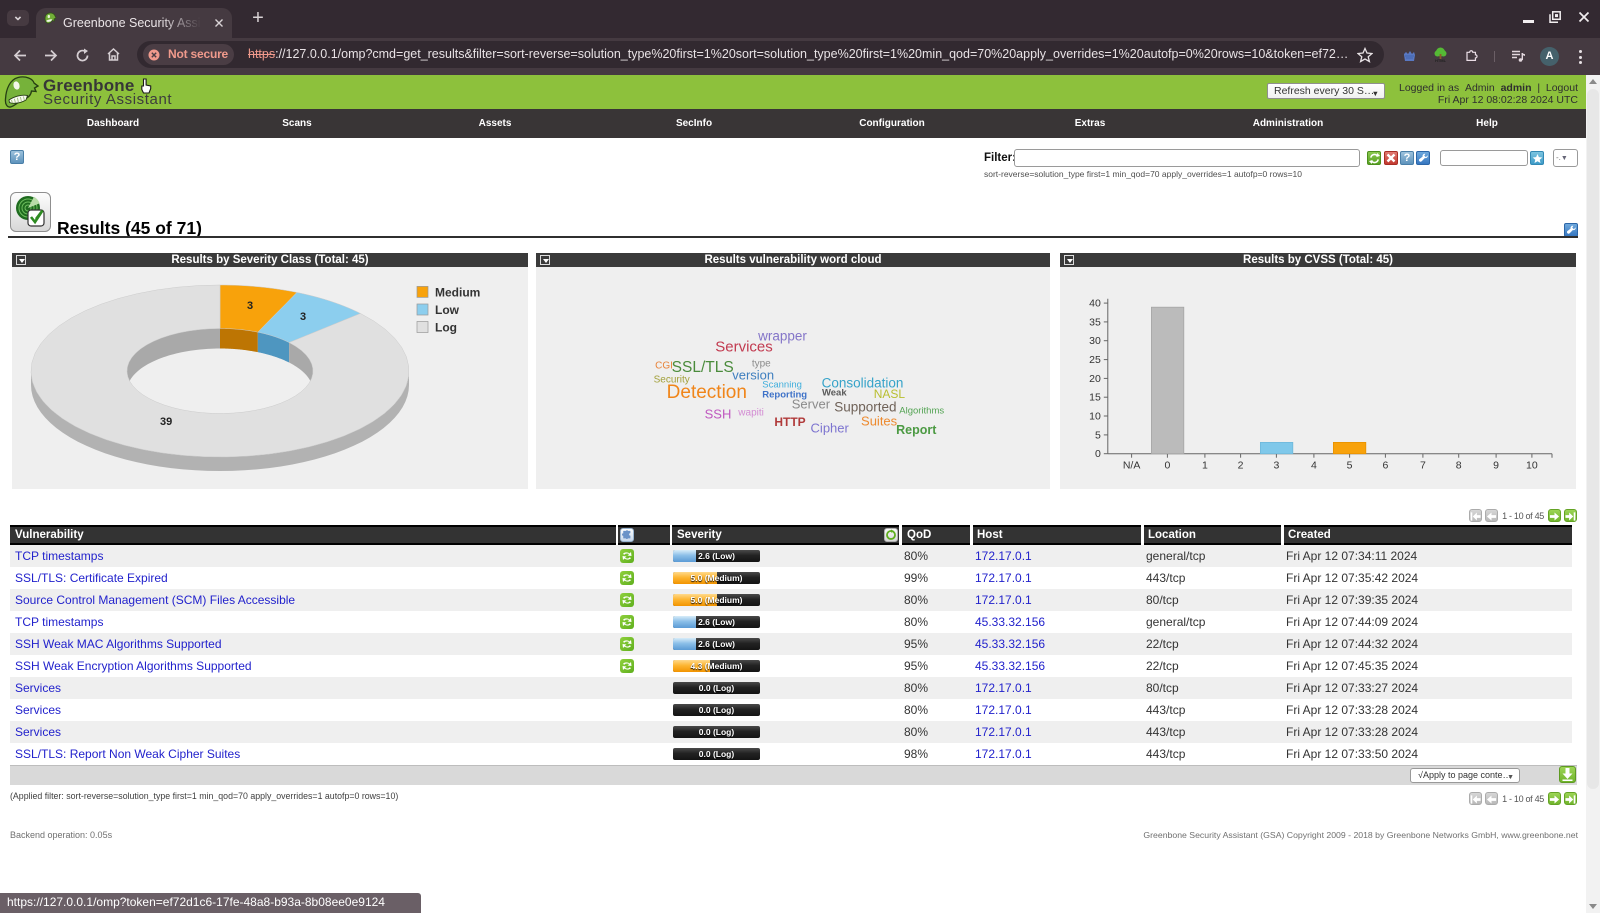 The height and width of the screenshot is (913, 1600). Describe the element at coordinates (446, 328) in the screenshot. I see `svg-text: Log` at that location.